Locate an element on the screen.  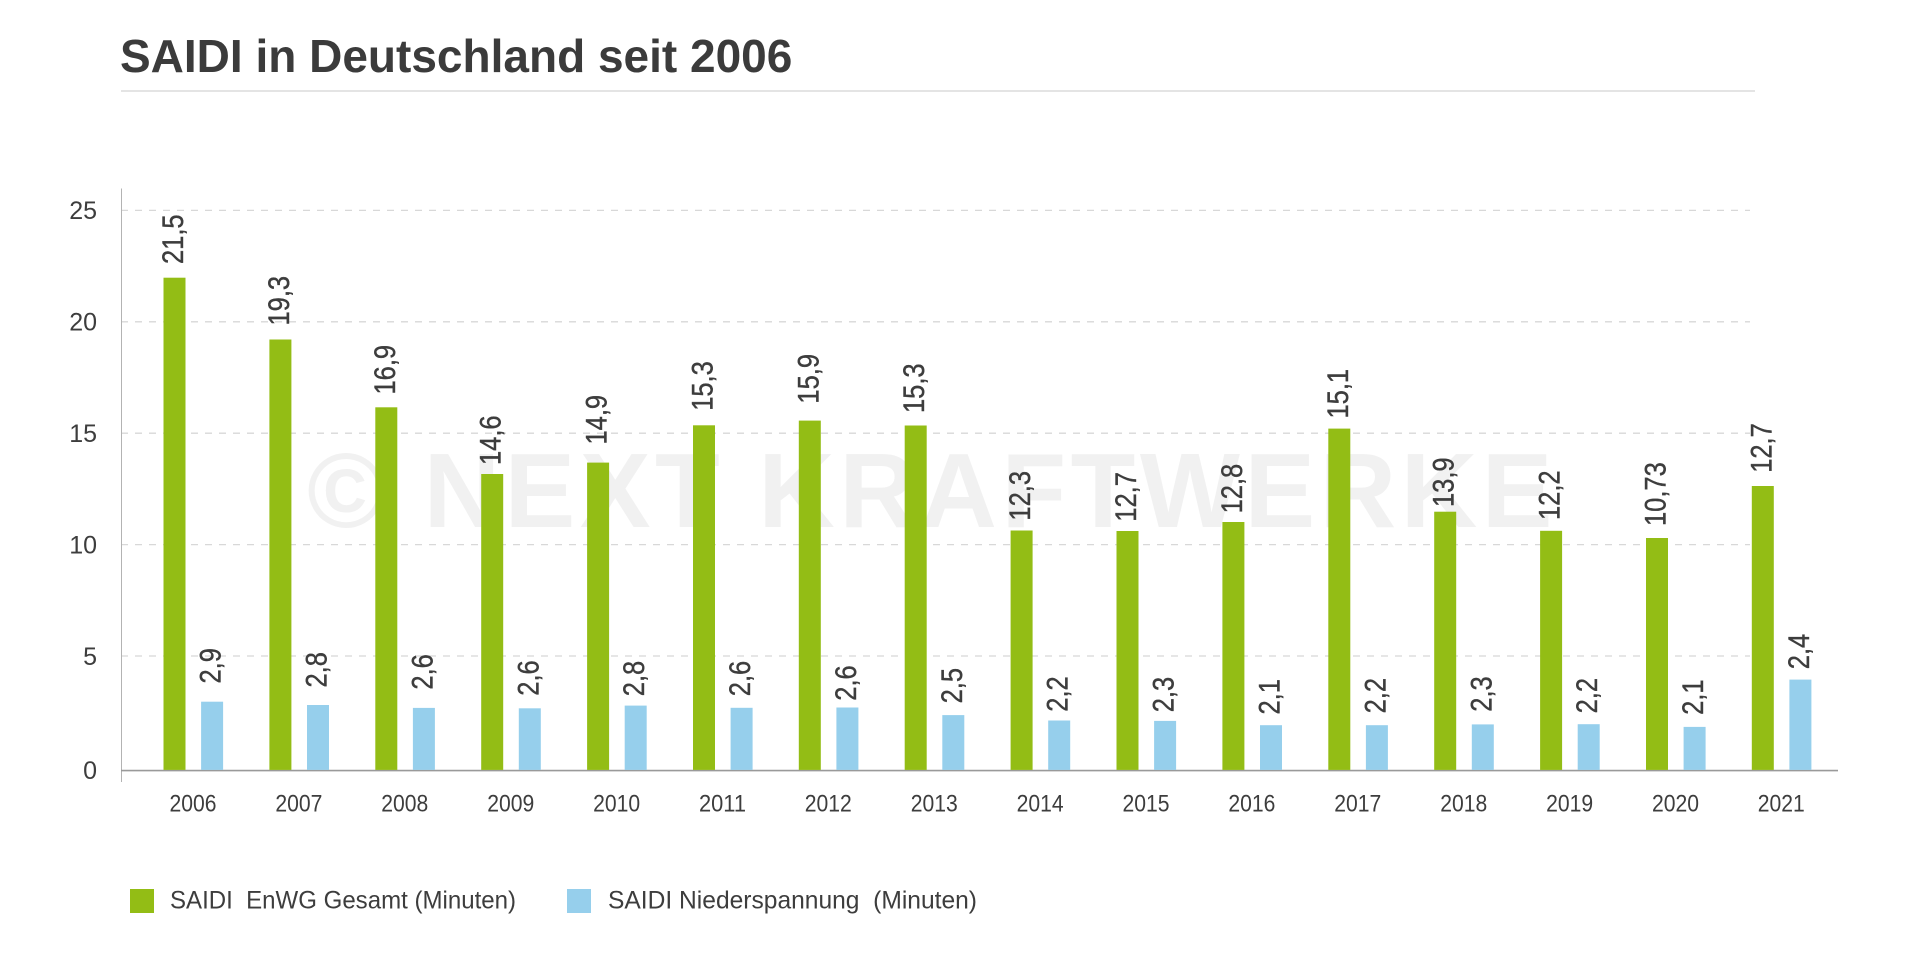
svg-text: 10 is located at coordinates (83, 545).